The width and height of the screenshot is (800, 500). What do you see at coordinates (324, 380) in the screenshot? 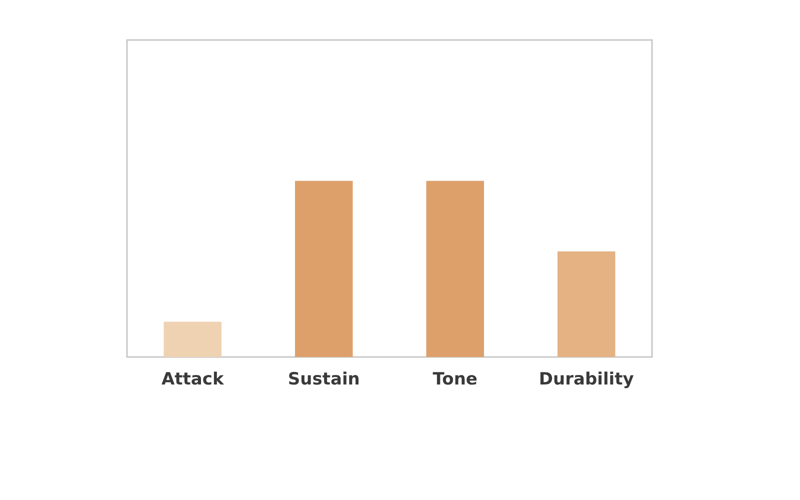
I see `x-tick-label: Sustain` at bounding box center [324, 380].